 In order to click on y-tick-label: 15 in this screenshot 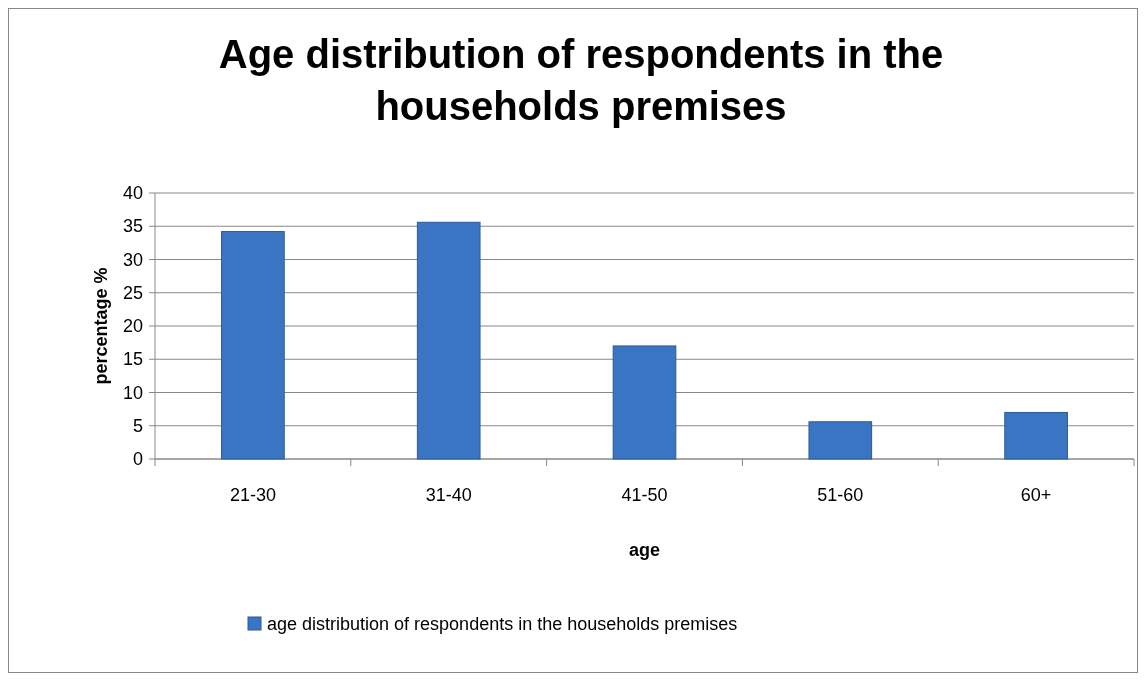, I will do `click(132, 359)`.